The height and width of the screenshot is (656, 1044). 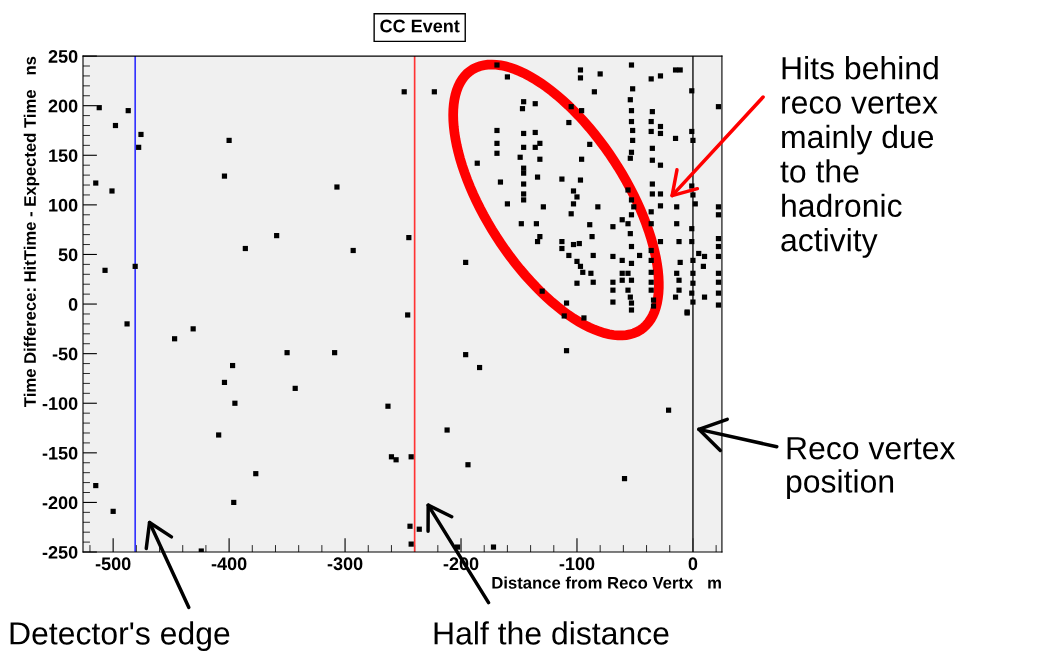 What do you see at coordinates (60, 552) in the screenshot?
I see `y-tick-label: -250` at bounding box center [60, 552].